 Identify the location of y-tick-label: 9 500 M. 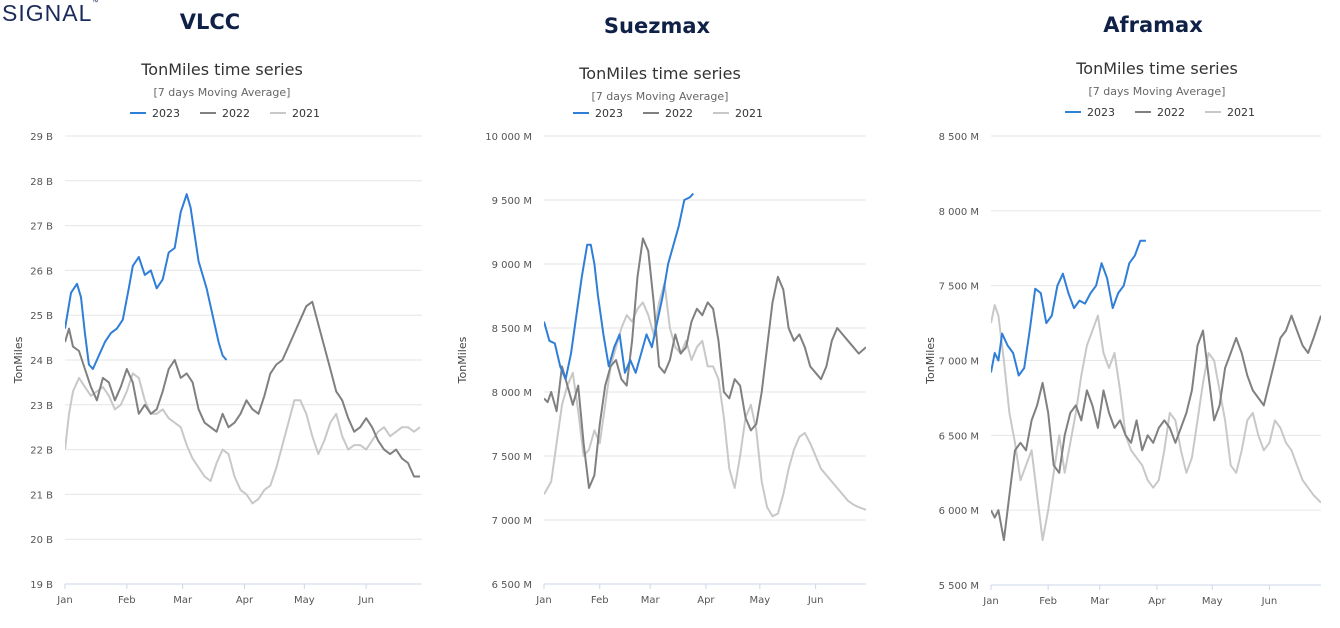
(512, 201).